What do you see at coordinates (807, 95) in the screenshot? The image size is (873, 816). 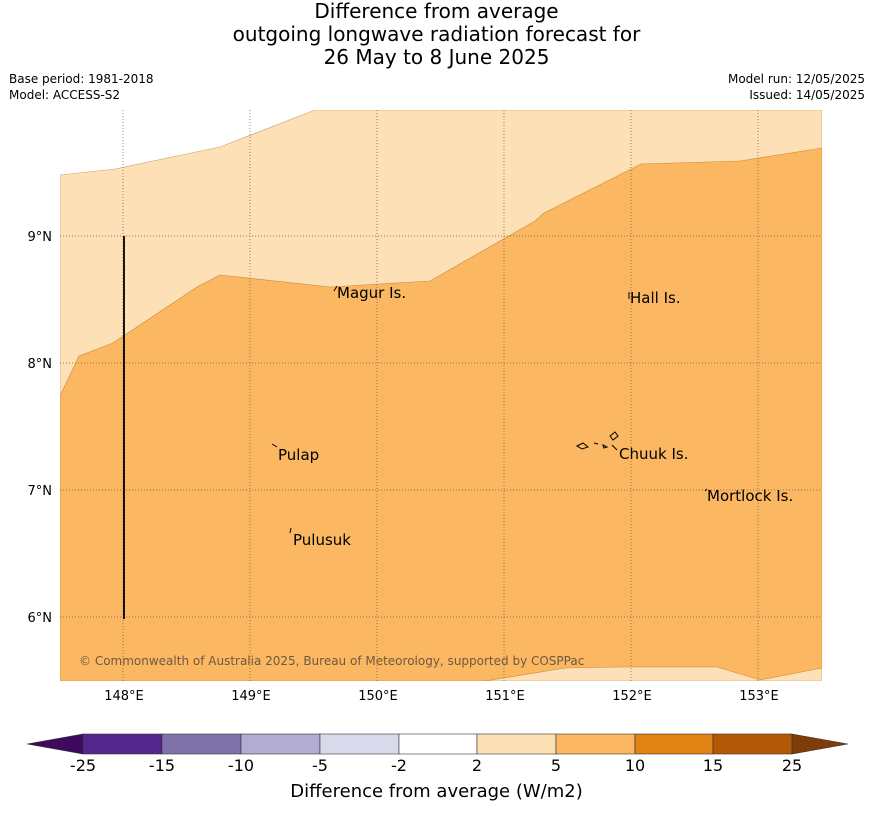 I see `issued-text: Issued: 14/05/2025` at bounding box center [807, 95].